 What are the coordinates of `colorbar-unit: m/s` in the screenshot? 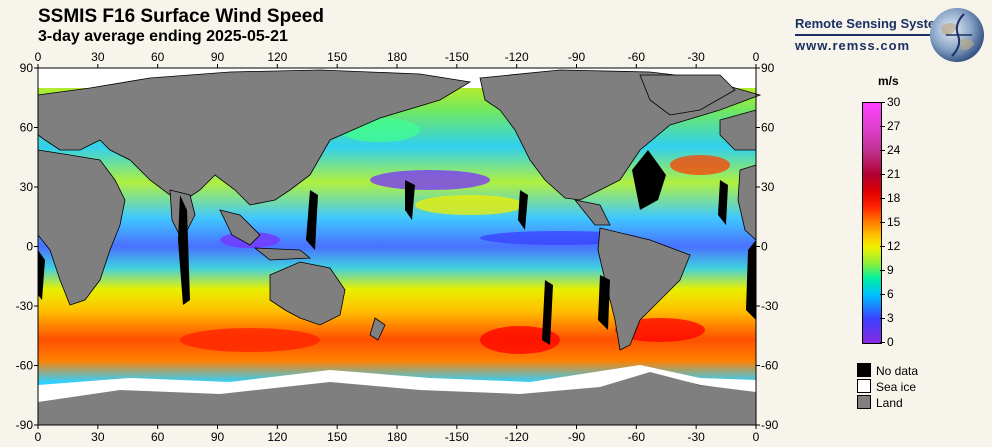 It's located at (888, 81).